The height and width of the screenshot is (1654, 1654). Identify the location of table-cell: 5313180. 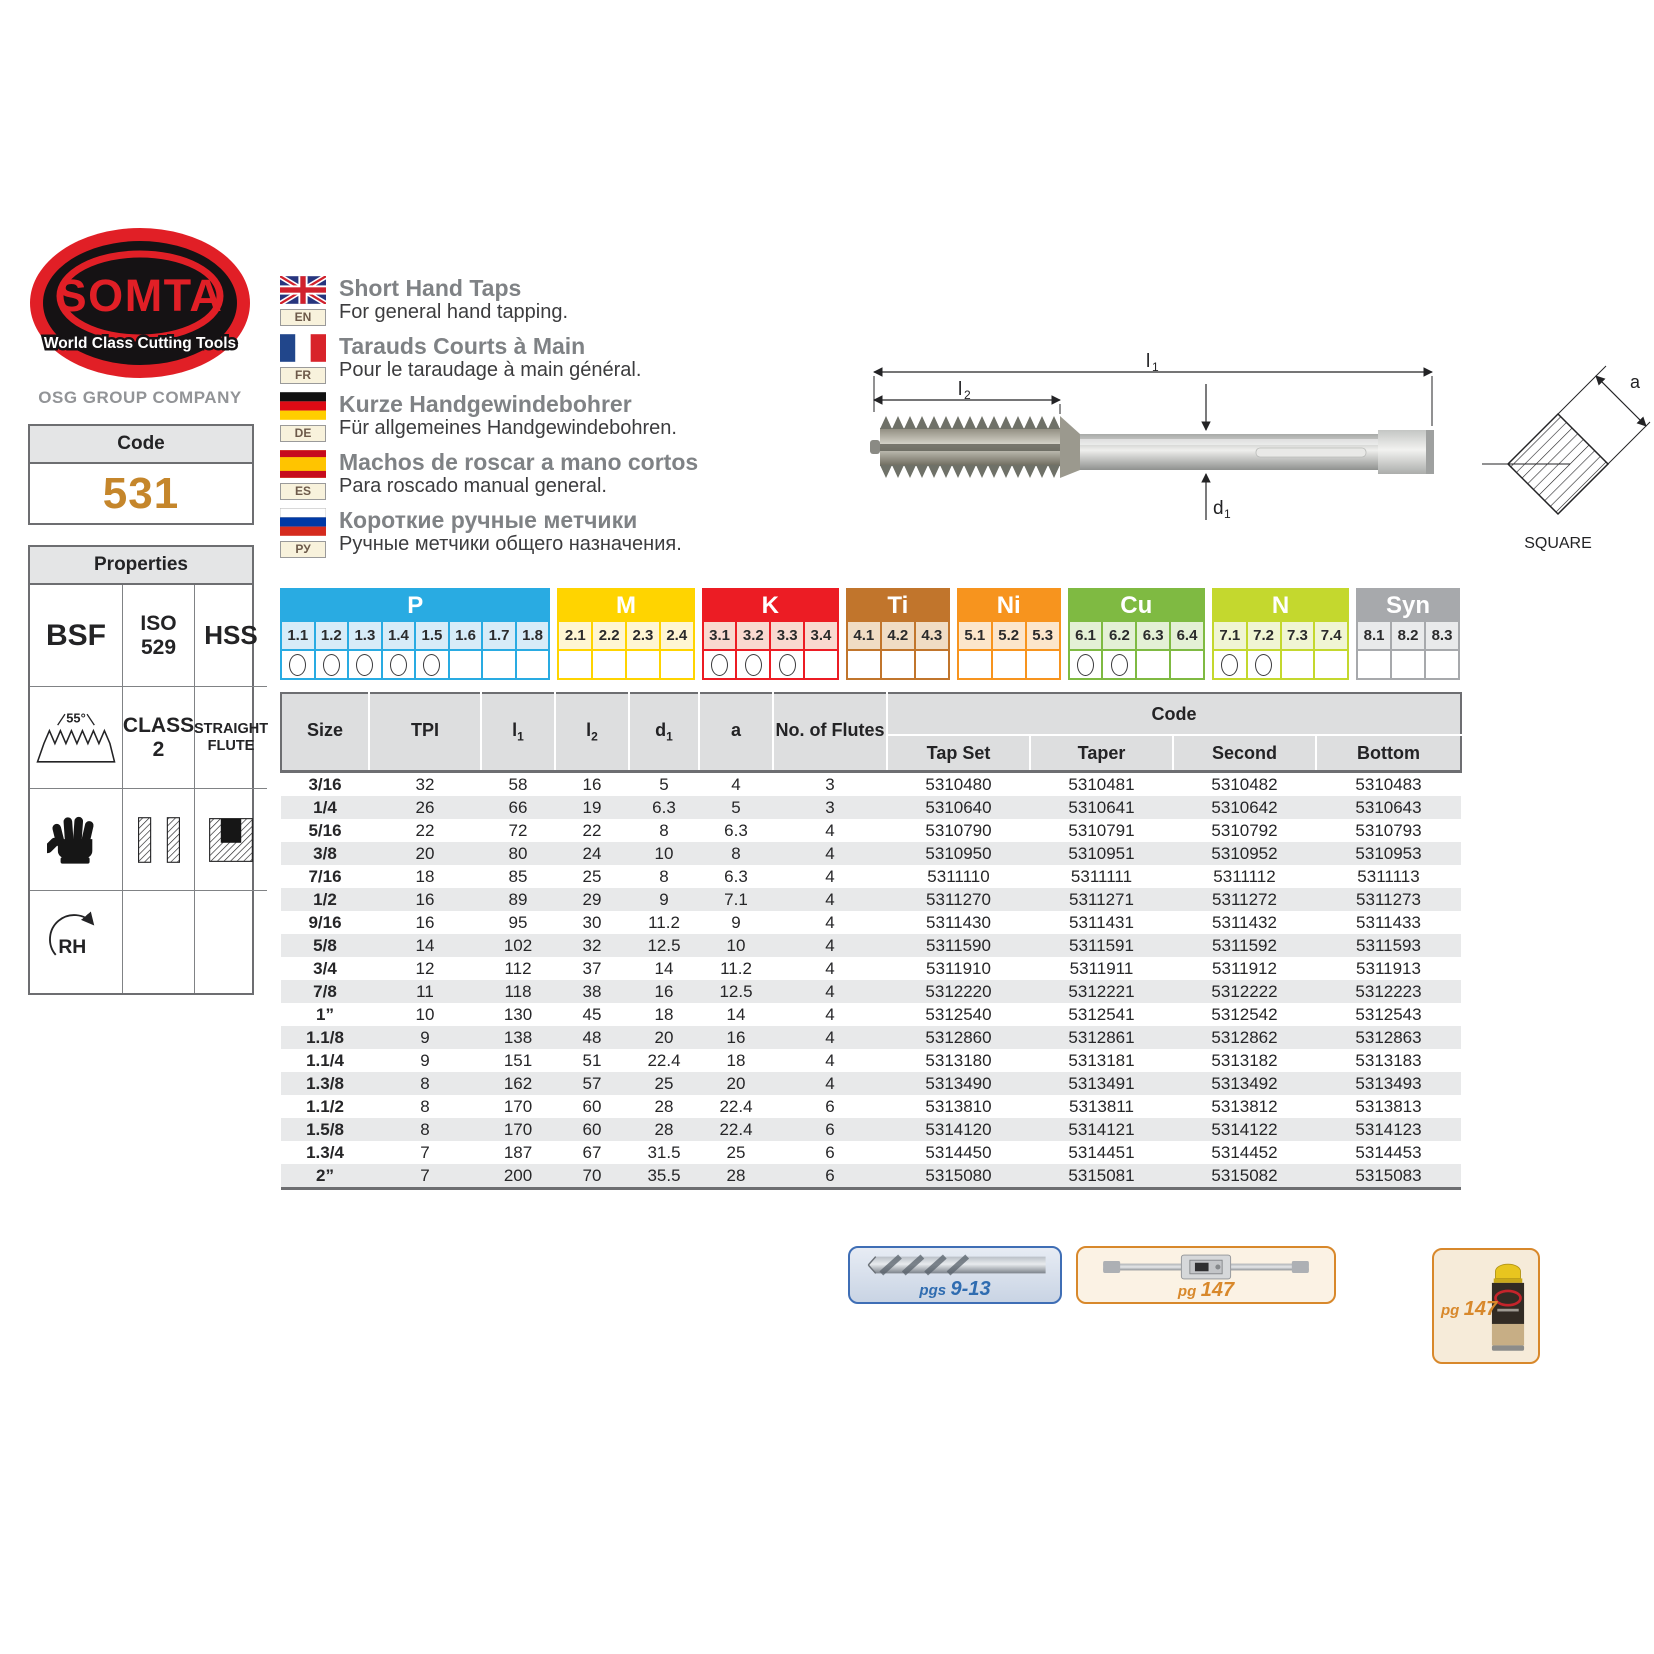
(958, 1060).